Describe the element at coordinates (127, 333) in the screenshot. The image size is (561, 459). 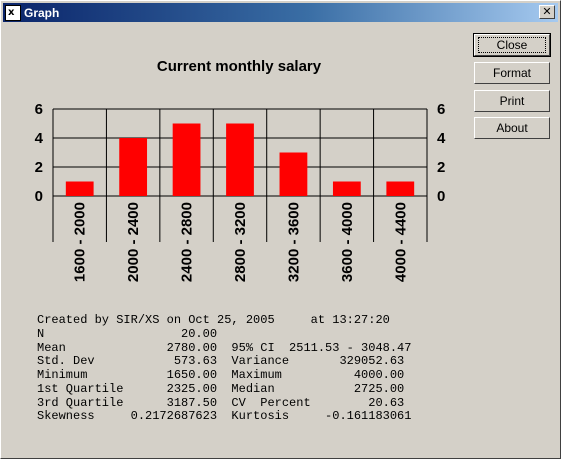
I see `stats-line: N 20.00` at that location.